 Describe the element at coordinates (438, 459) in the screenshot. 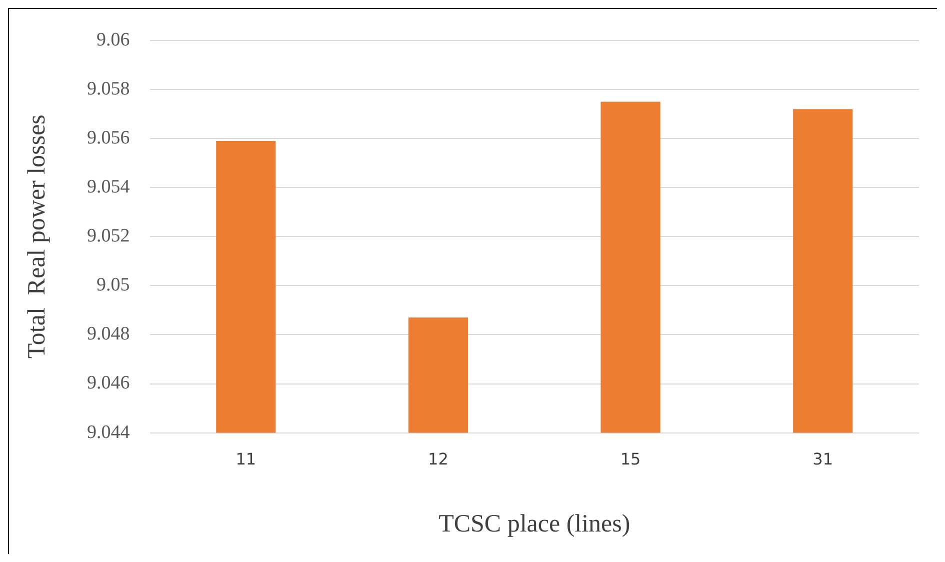

I see `x-tick-label: 12` at that location.